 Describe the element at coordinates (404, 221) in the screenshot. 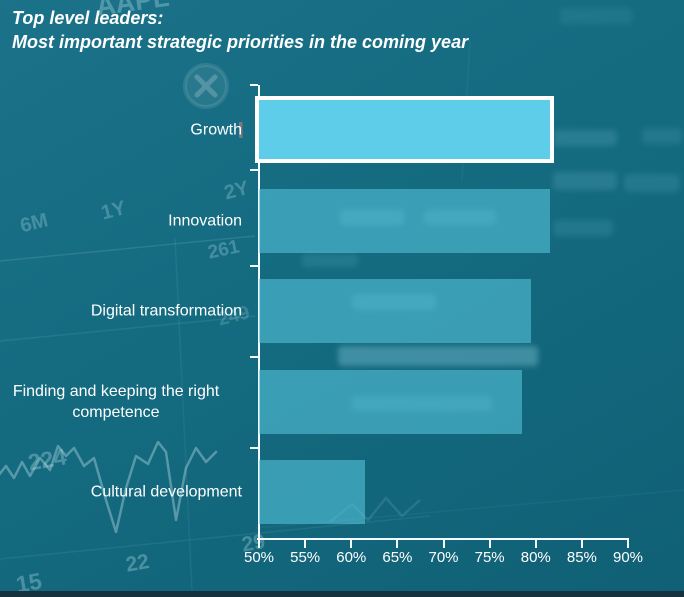

I see `bar-innovation` at that location.